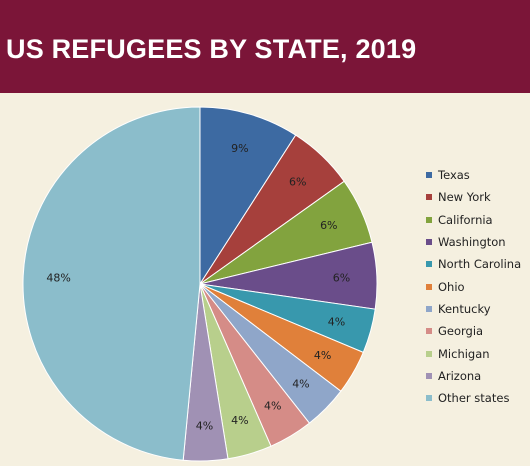 This screenshot has height=466, width=530. I want to click on legend-item: Texas, so click(473, 175).